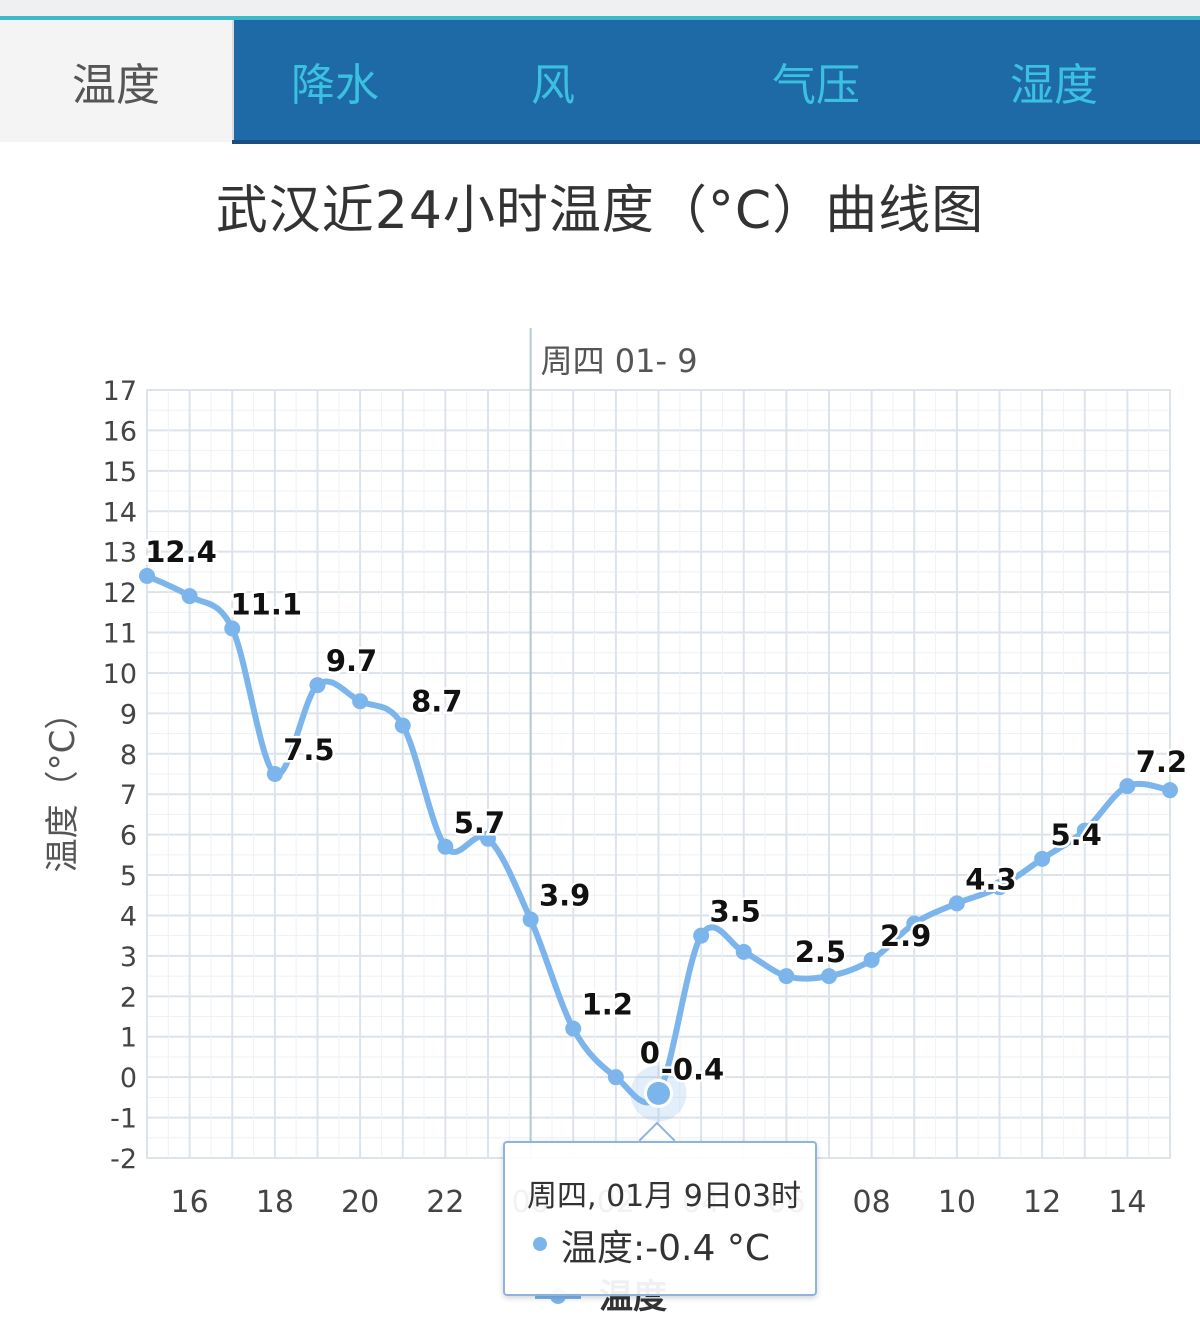  Describe the element at coordinates (128, 876) in the screenshot. I see `y-tick-label: 5` at that location.